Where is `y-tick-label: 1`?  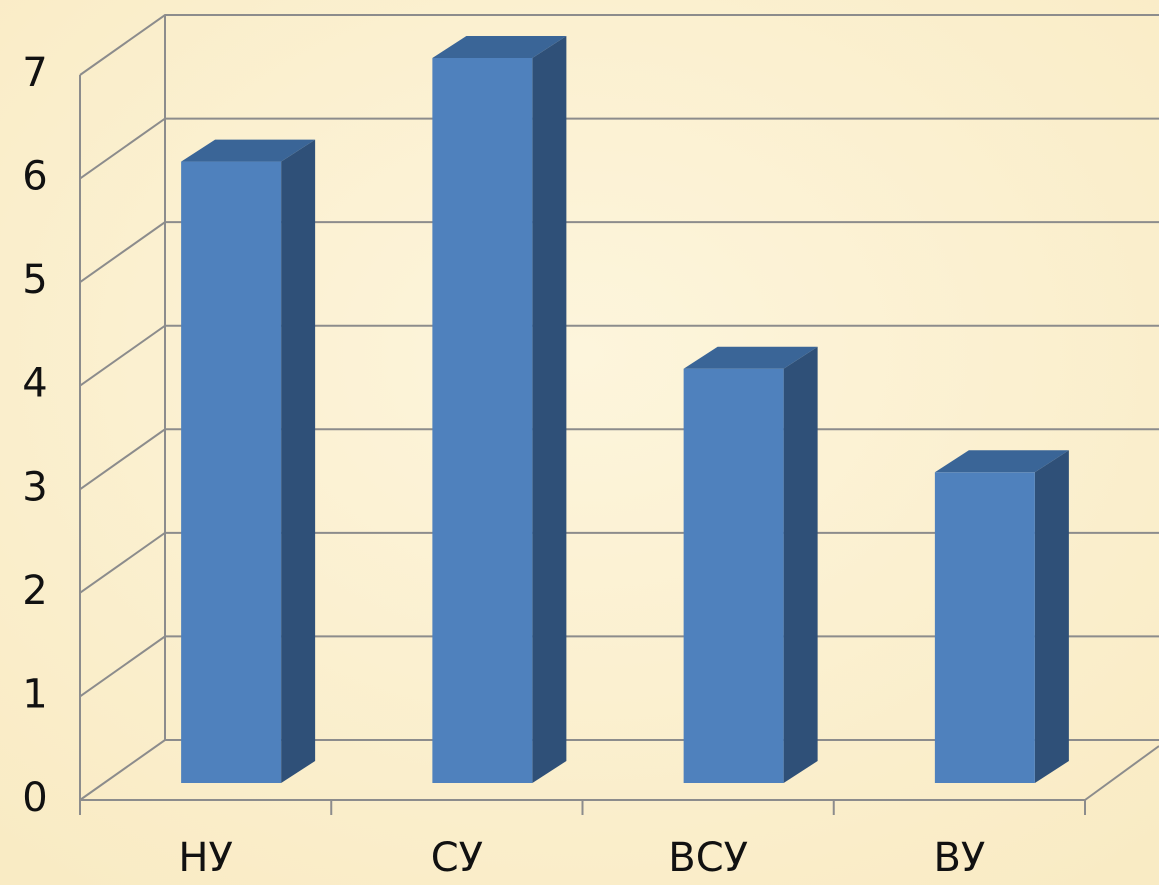 y-tick-label: 1 is located at coordinates (34, 694).